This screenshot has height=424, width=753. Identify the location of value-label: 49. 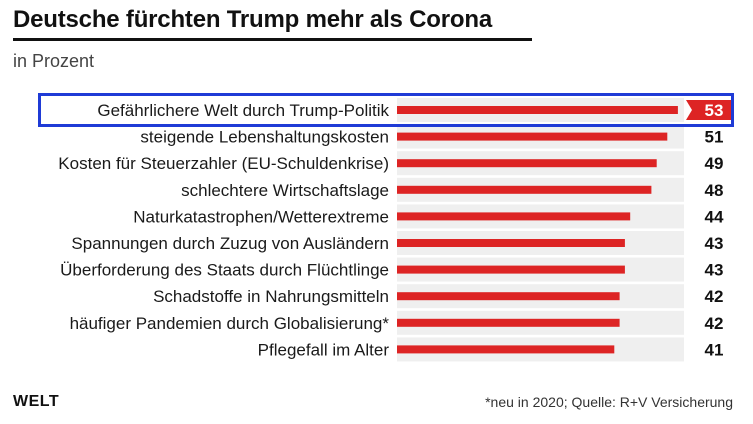
(714, 163).